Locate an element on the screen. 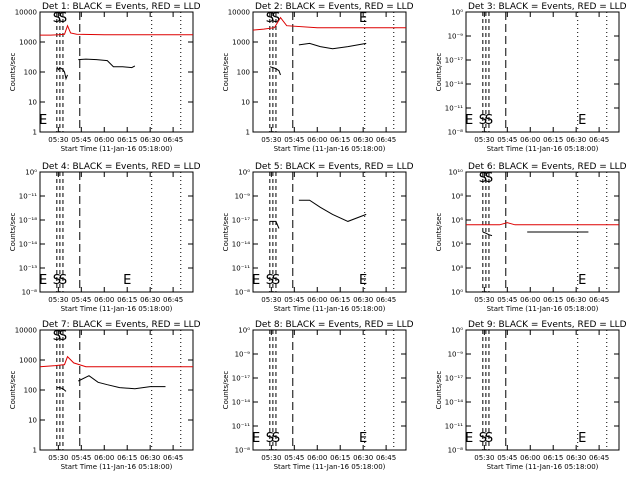 Image resolution: width=640 pixels, height=480 pixels. chart-title: Det 6: BLACK = Events, RED = LLD is located at coordinates (547, 167).